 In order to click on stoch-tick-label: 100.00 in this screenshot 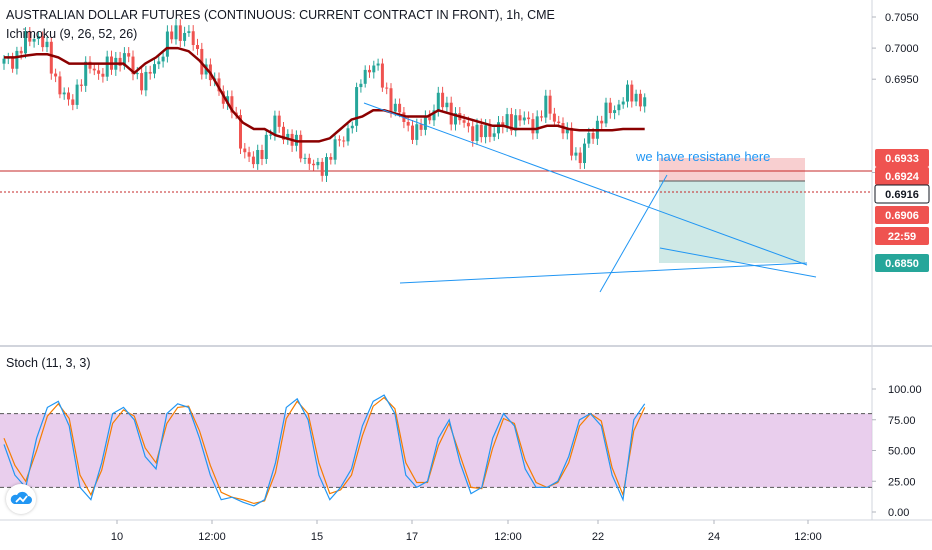, I will do `click(905, 390)`.